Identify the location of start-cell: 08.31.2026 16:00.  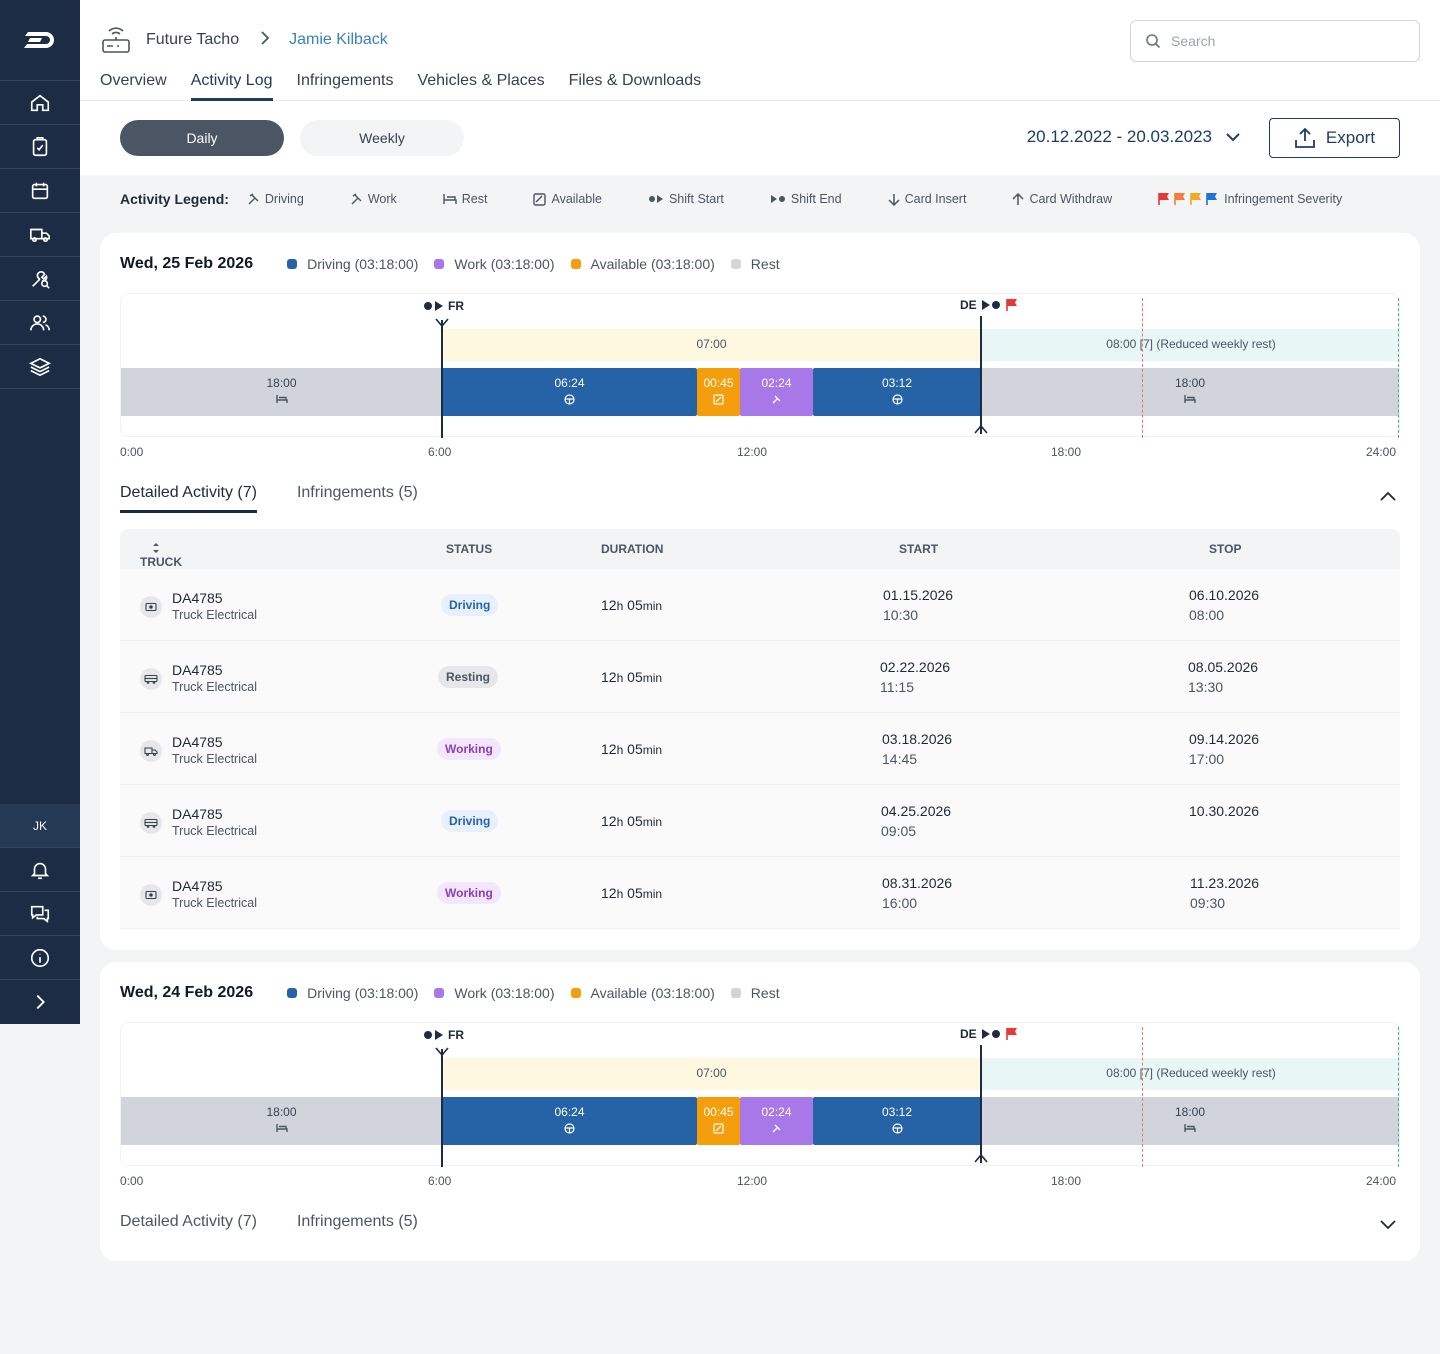
(917, 893).